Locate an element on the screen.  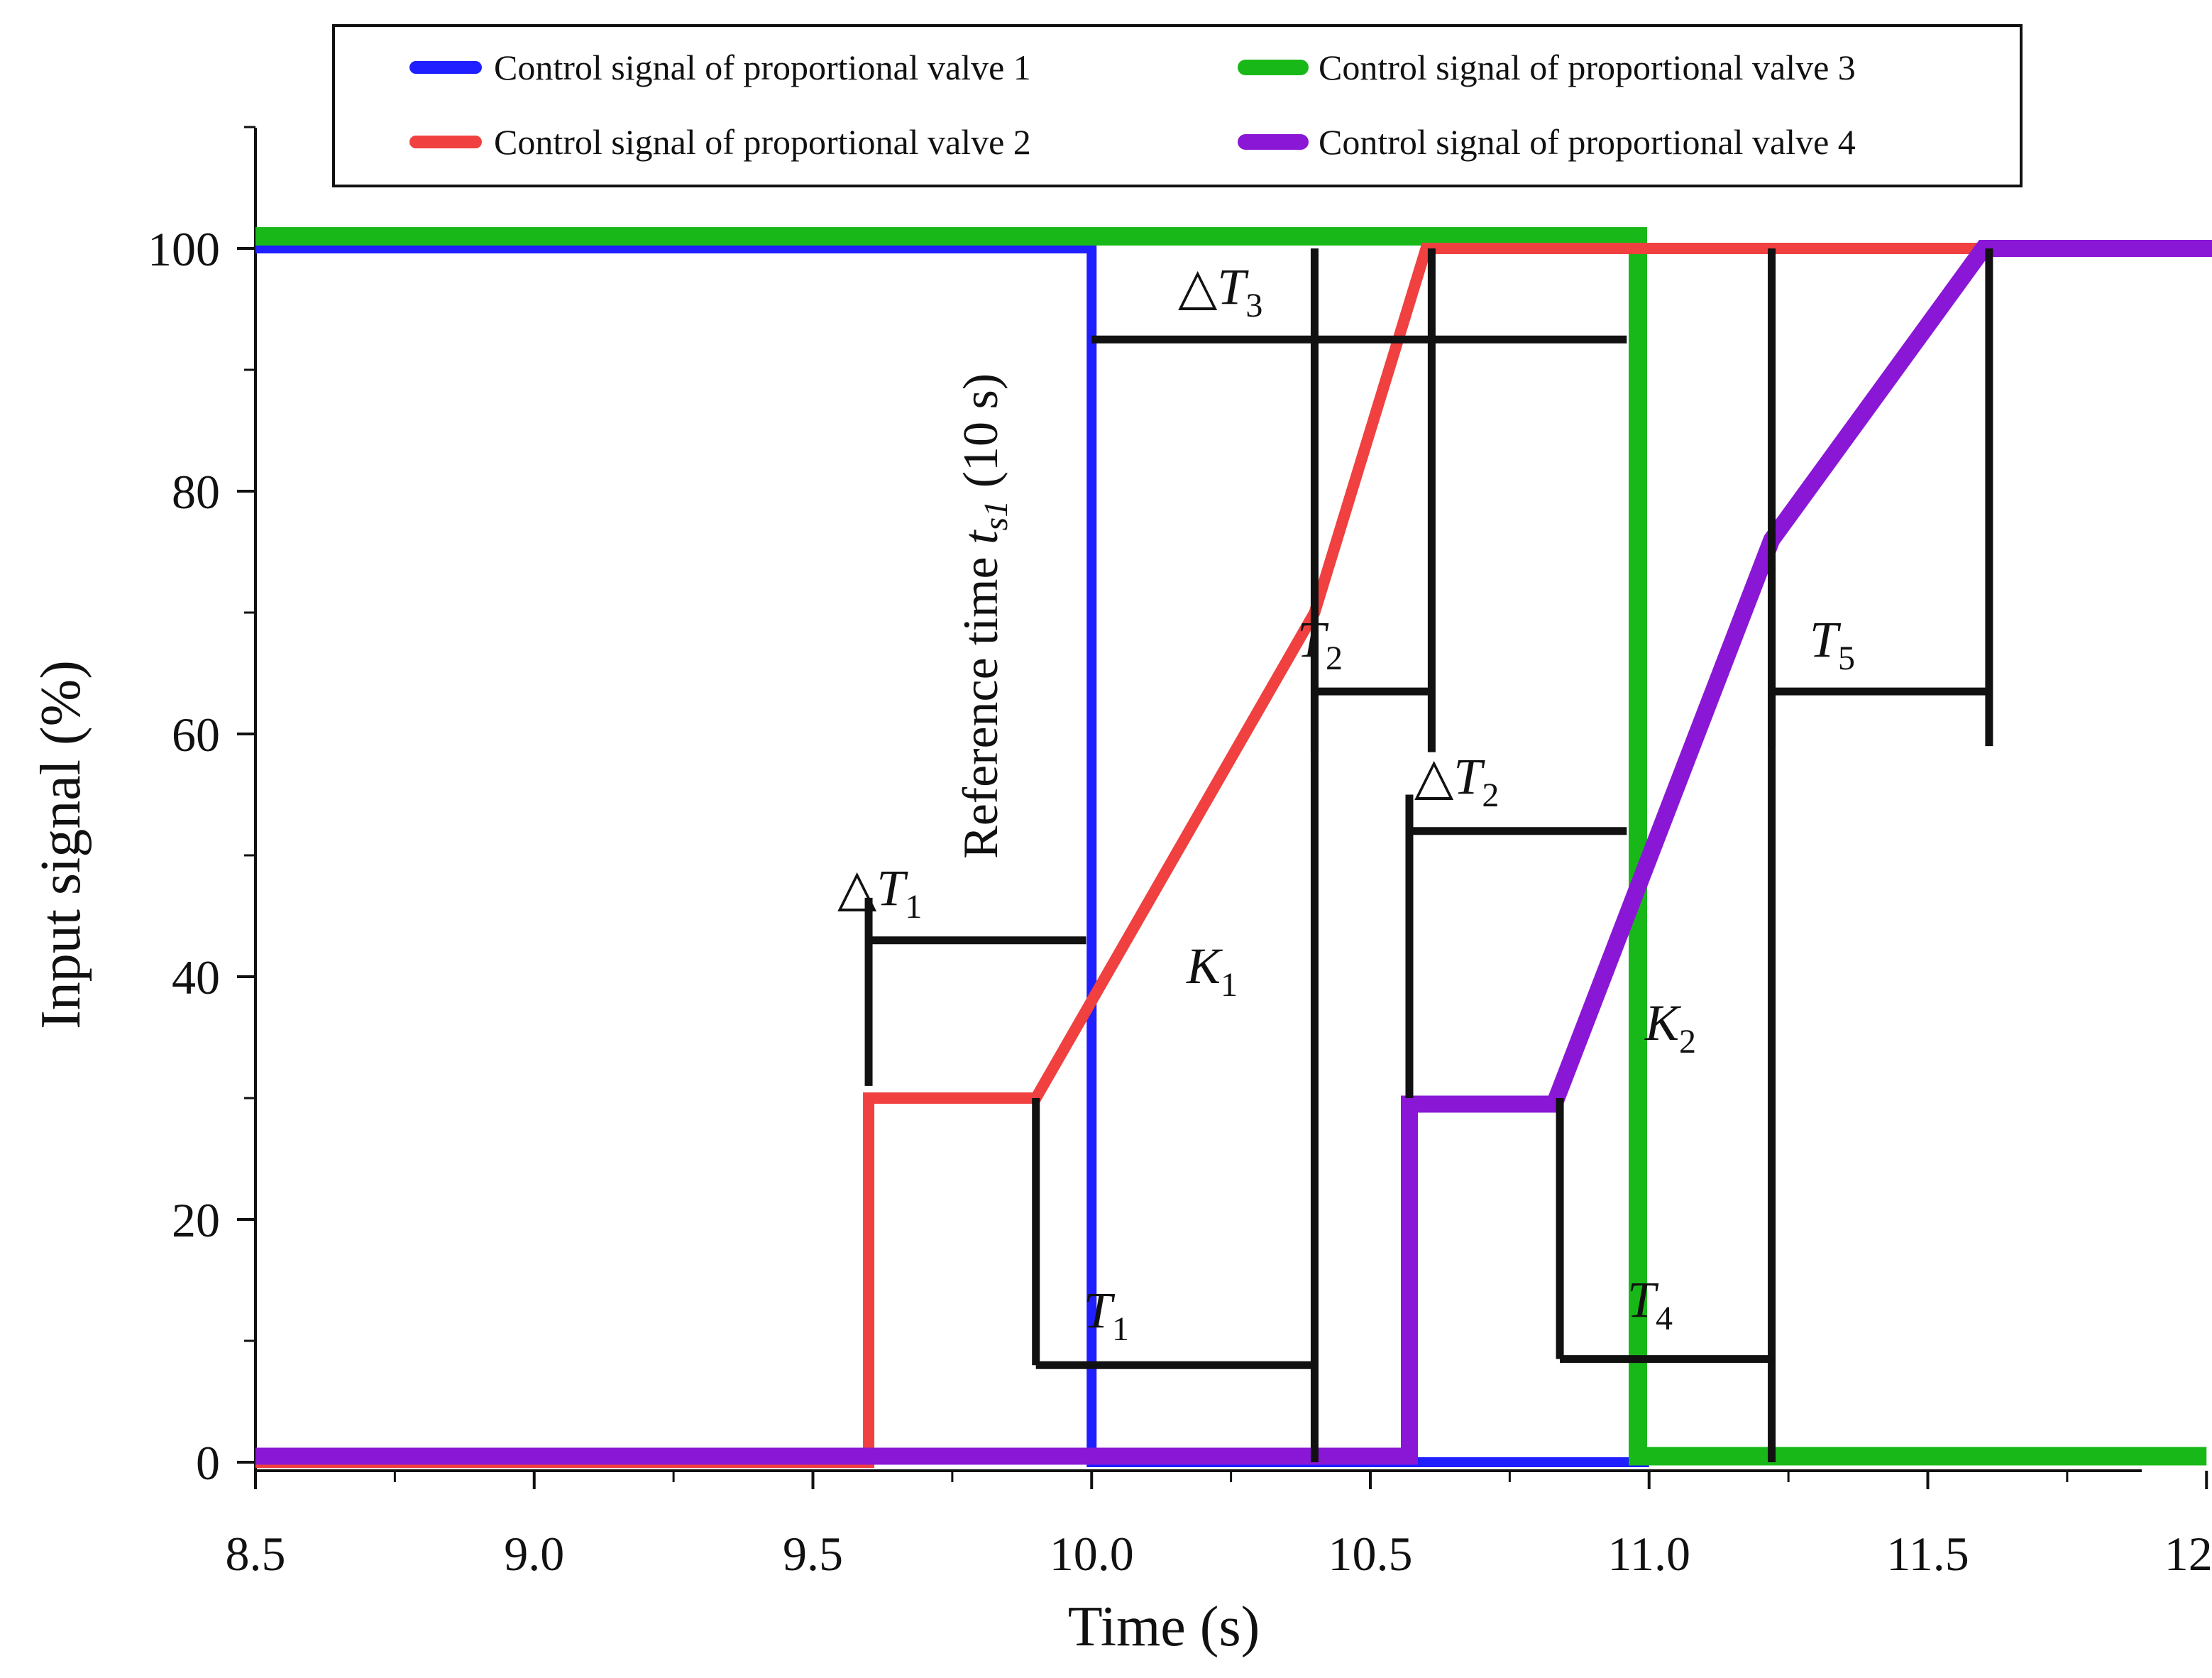
annotation-t2: T2 is located at coordinates (1320, 644).